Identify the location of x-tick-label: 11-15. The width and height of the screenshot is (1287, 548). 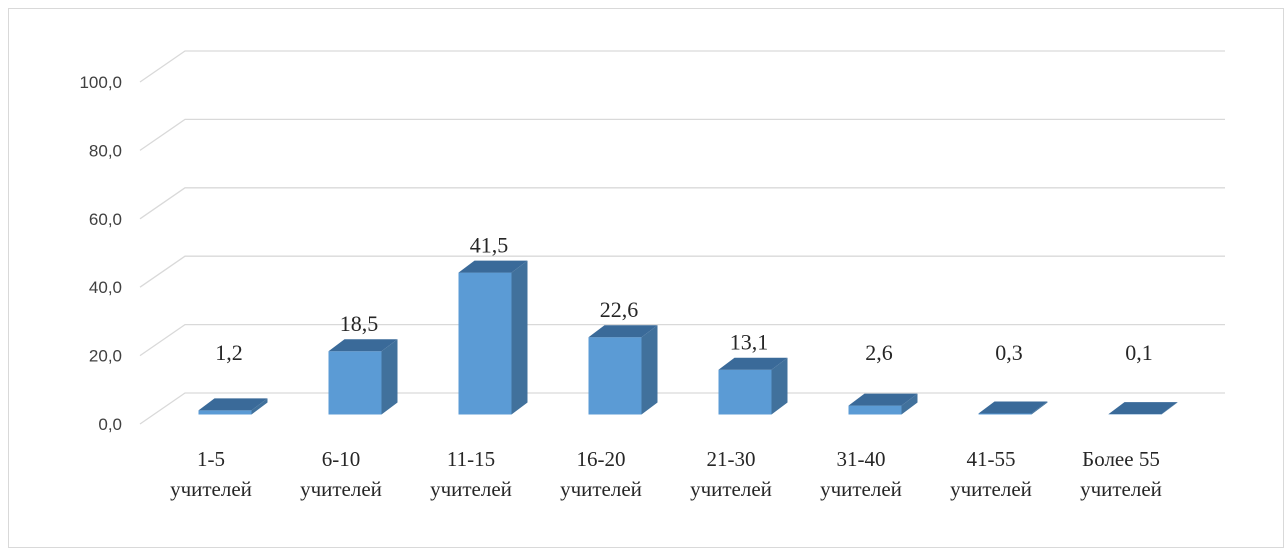
(471, 459).